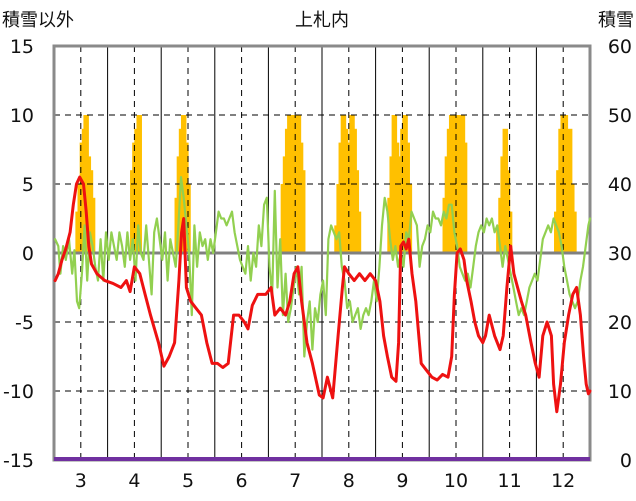 Image resolution: width=636 pixels, height=501 pixels. I want to click on right-tick-label: 50, so click(620, 116).